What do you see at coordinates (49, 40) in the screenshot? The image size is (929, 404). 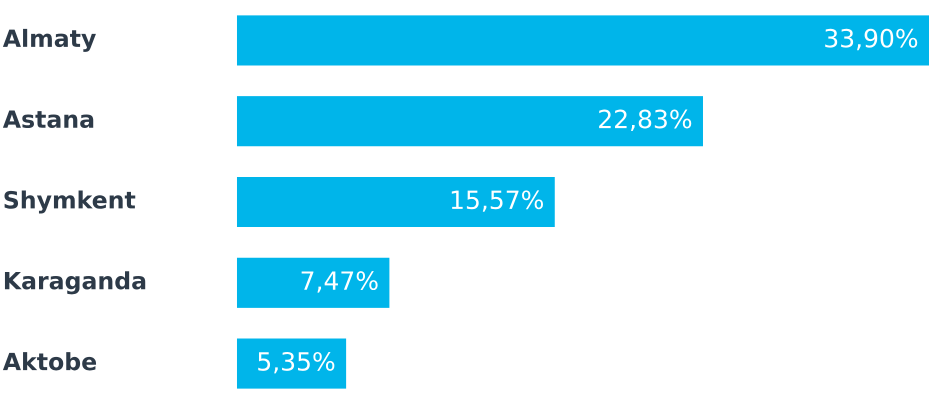 I see `y-tick-label: Almaty` at bounding box center [49, 40].